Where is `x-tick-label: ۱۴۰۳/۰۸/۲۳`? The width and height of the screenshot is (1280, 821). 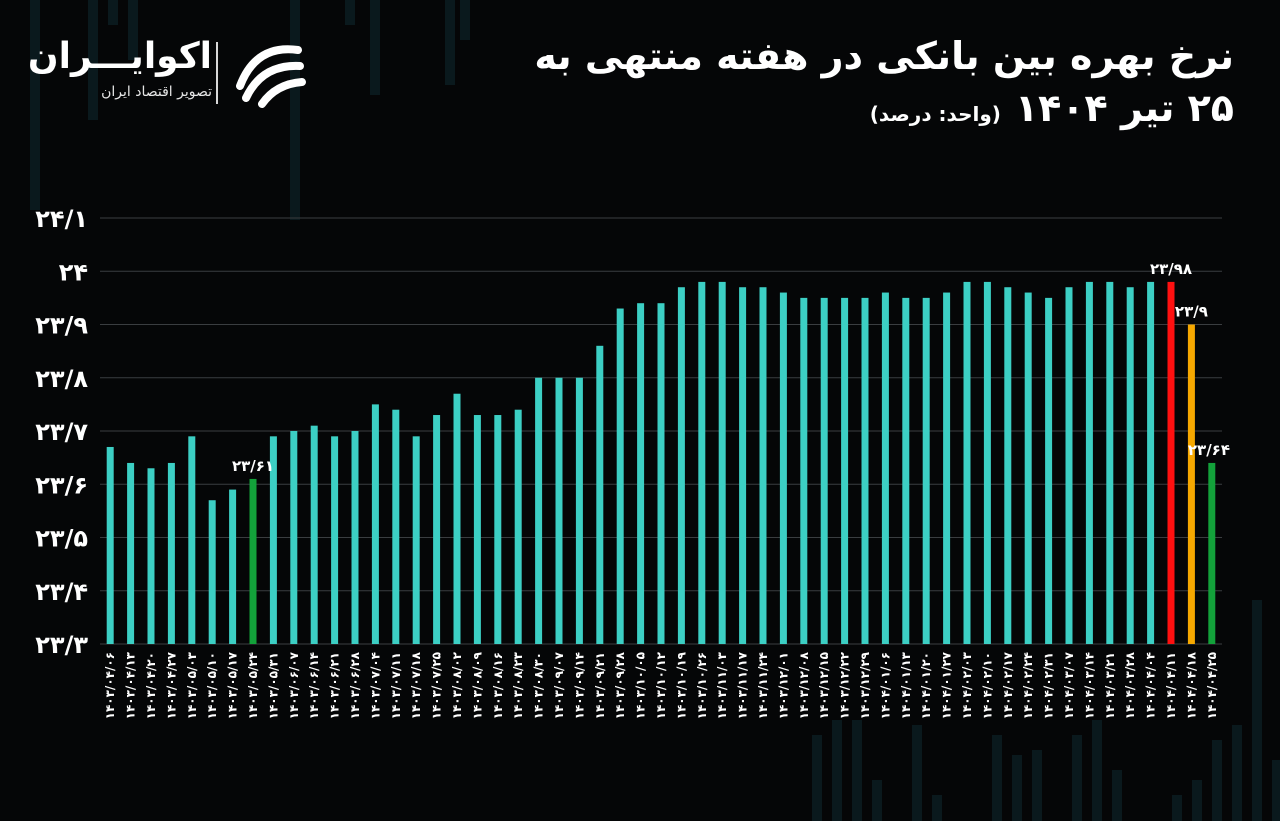 x-tick-label: ۱۴۰۳/۰۸/۲۳ is located at coordinates (518, 685).